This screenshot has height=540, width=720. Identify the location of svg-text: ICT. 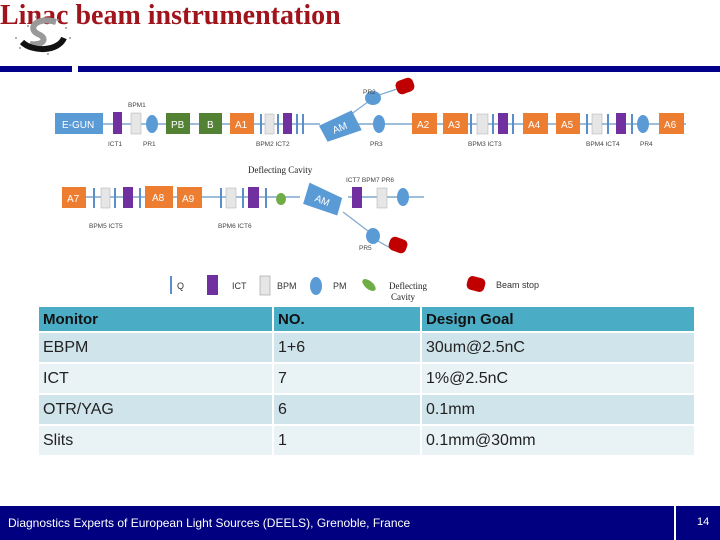
(239, 286).